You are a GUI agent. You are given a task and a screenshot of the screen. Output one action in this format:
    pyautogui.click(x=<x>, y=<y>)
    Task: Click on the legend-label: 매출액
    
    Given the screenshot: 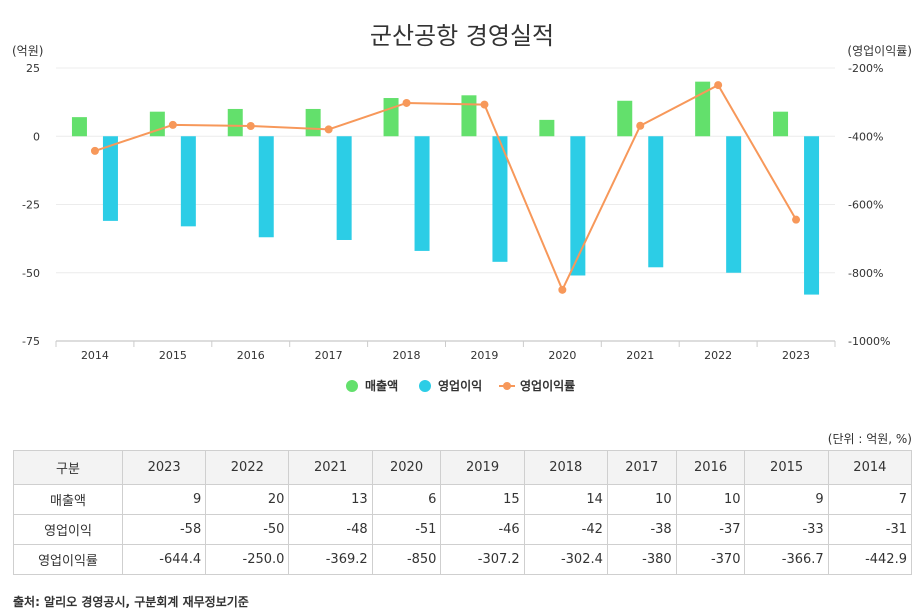 What is the action you would take?
    pyautogui.click(x=381, y=385)
    